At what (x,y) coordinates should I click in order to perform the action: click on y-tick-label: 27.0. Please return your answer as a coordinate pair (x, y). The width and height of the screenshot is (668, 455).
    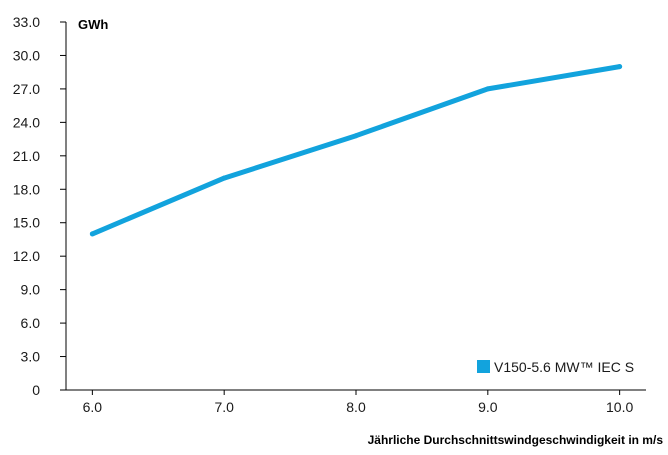
    Looking at the image, I should click on (26, 89).